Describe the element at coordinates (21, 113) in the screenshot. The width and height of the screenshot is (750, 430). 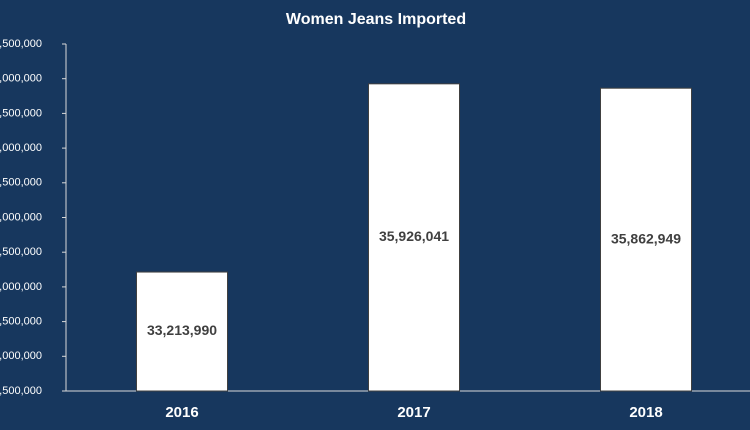
I see `y-tick-label: 35,500,000` at that location.